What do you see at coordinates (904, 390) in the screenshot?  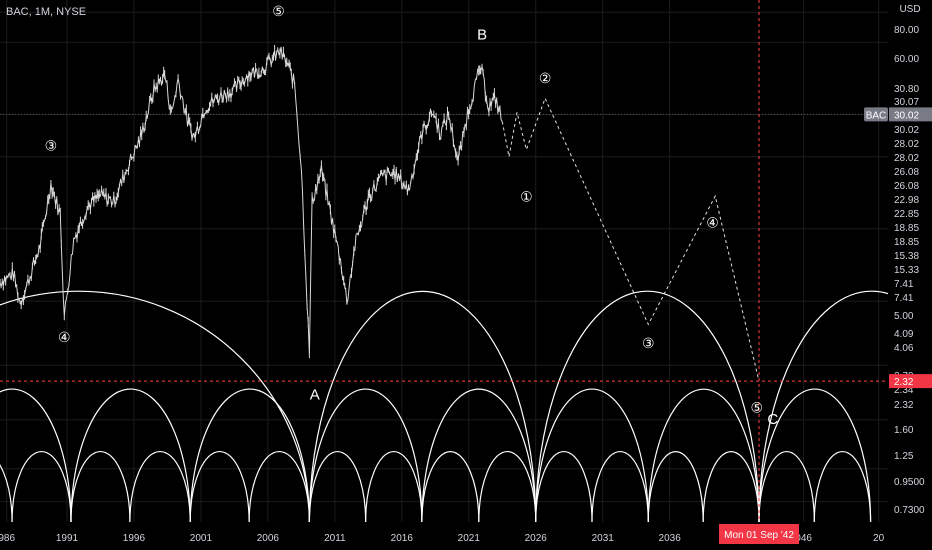 I see `price-tick: 2.34` at bounding box center [904, 390].